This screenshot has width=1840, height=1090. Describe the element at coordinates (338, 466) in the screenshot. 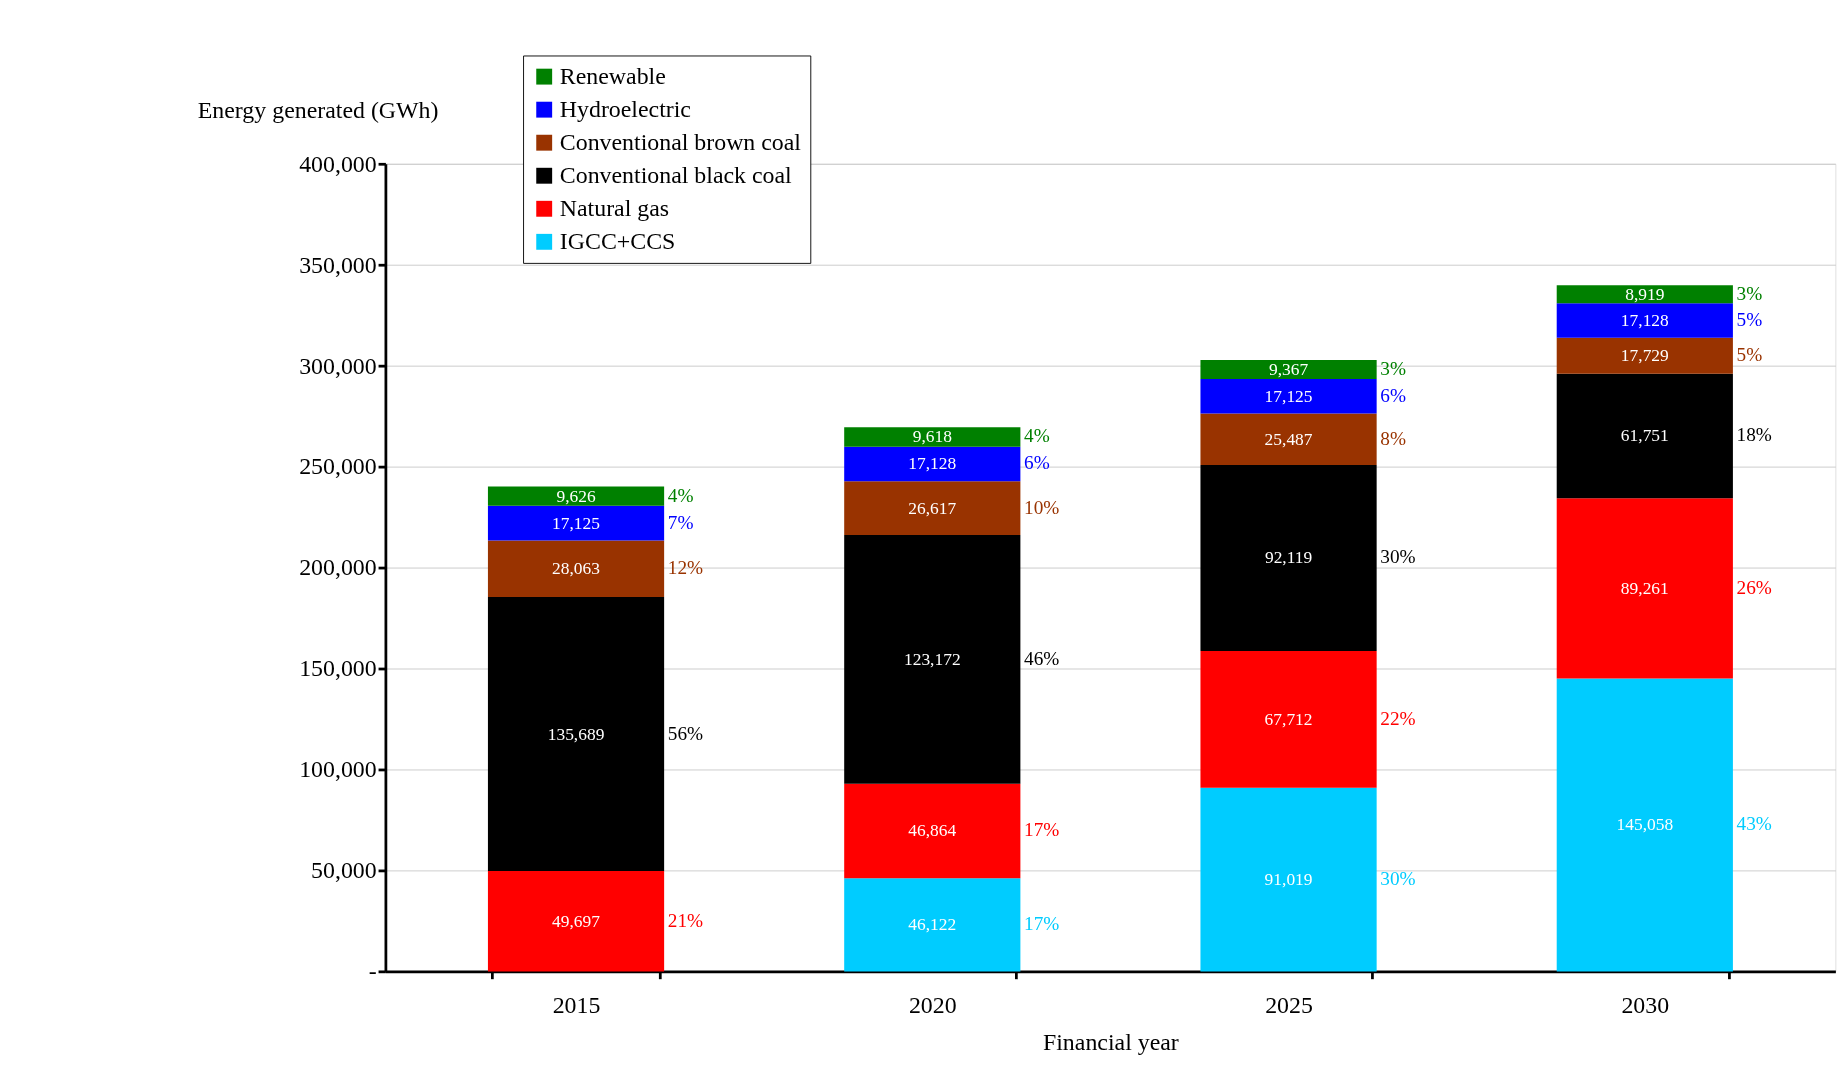

I see `y-tick-label: 250,000` at that location.